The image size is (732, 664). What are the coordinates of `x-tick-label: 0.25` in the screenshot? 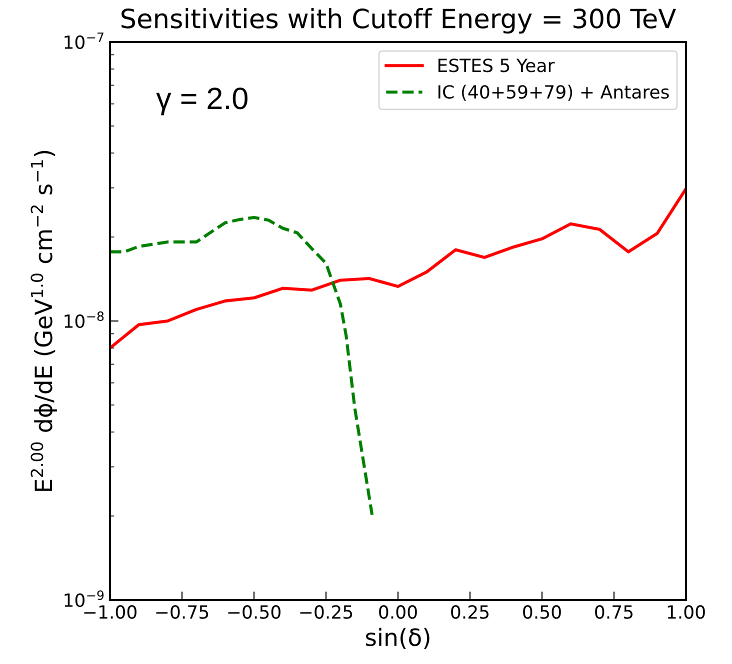 It's located at (470, 612).